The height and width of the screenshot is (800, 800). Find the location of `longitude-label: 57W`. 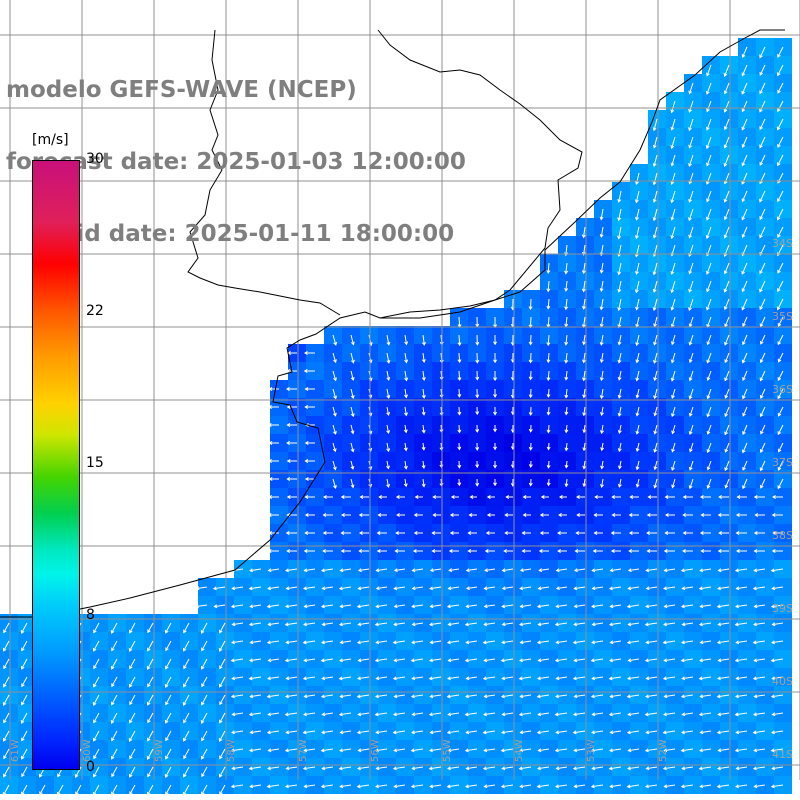

longitude-label: 57W is located at coordinates (303, 750).